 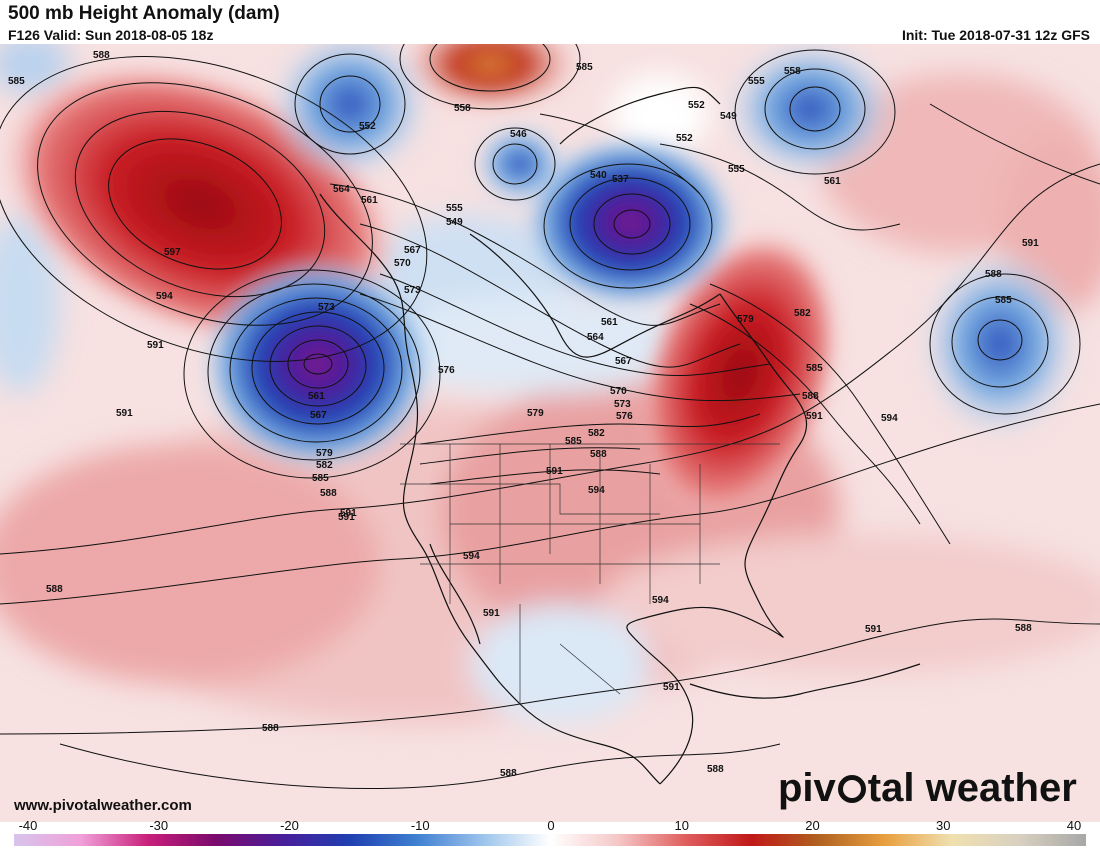 I want to click on website-url: www.pivotalweather.com, so click(x=103, y=805).